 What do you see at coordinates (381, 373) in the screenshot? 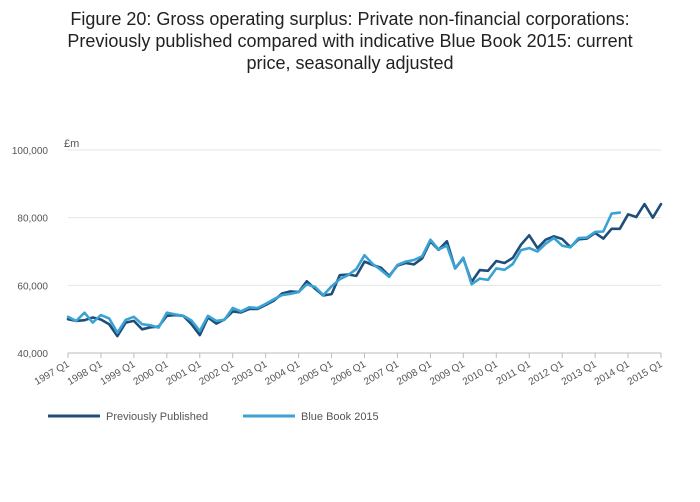
I see `x-tick-label: 2007 Q1` at bounding box center [381, 373].